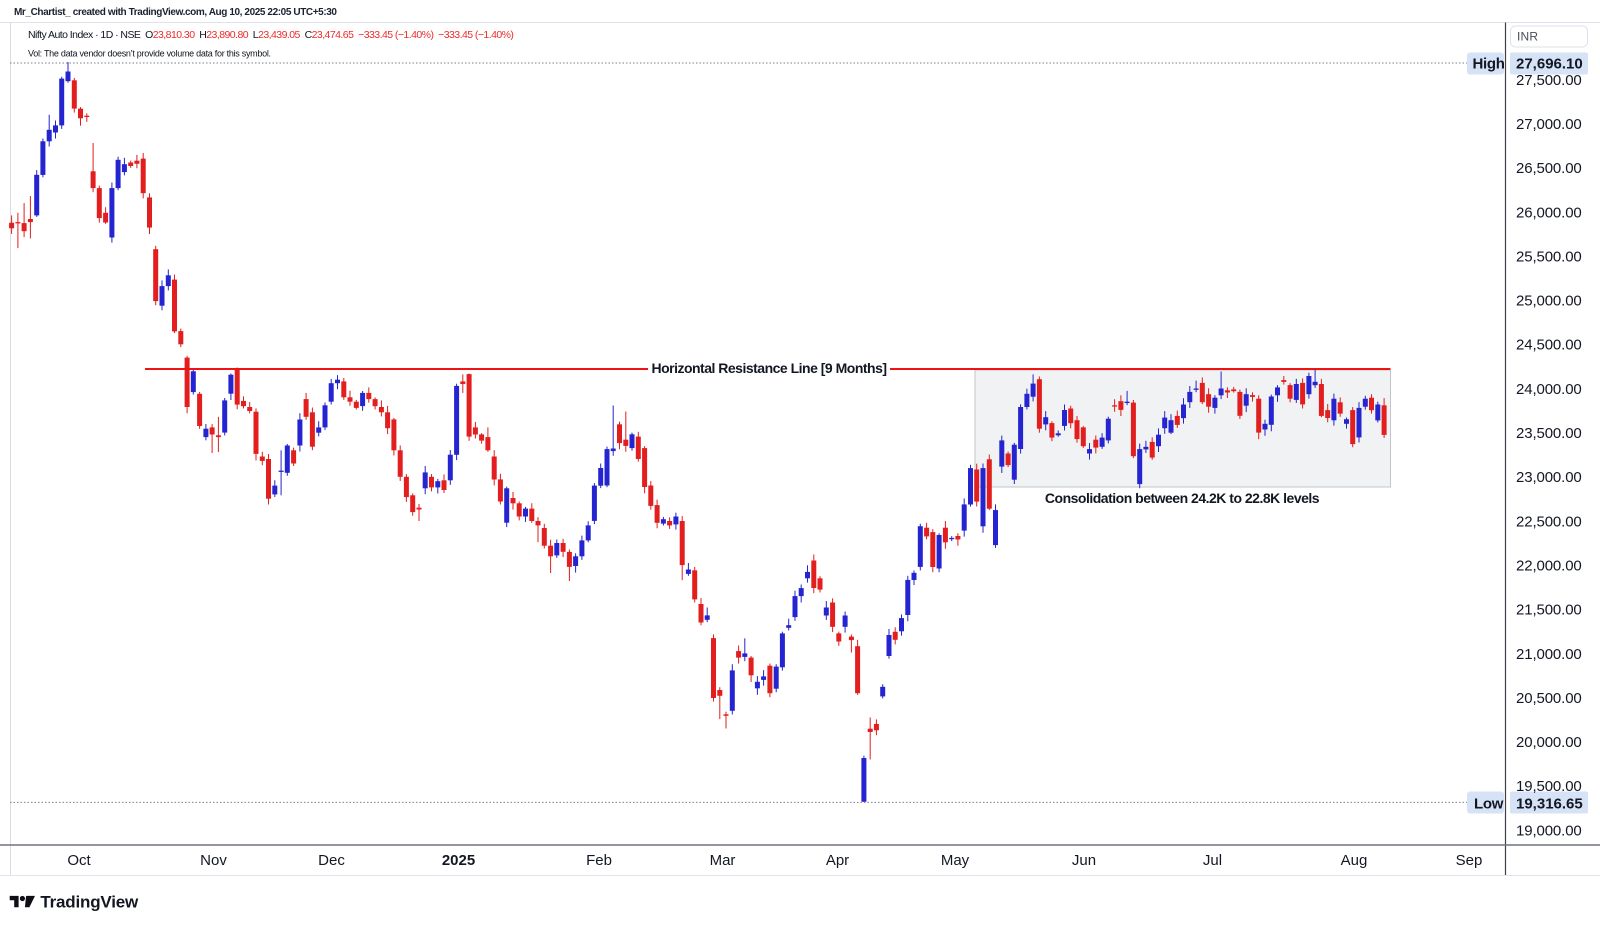  Describe the element at coordinates (1212, 860) in the screenshot. I see `svg-text: Jul` at that location.